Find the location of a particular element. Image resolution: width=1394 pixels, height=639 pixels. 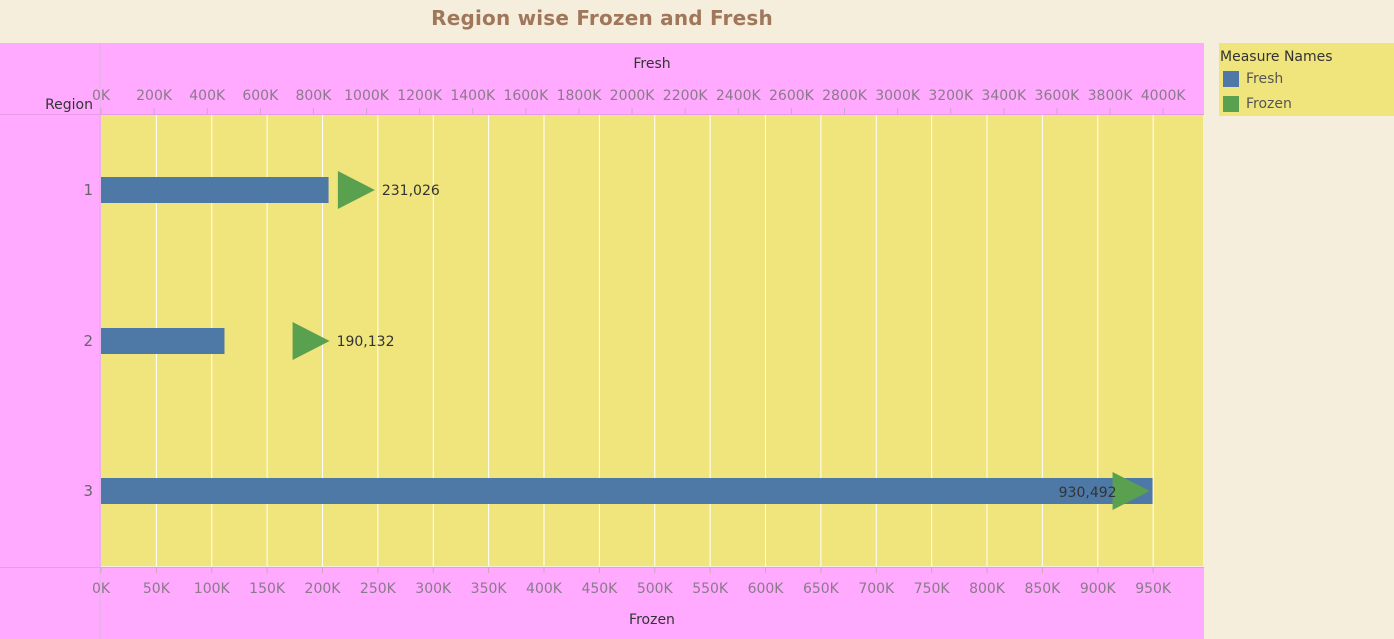

legend-item-frozen: Frozen is located at coordinates (1257, 104).